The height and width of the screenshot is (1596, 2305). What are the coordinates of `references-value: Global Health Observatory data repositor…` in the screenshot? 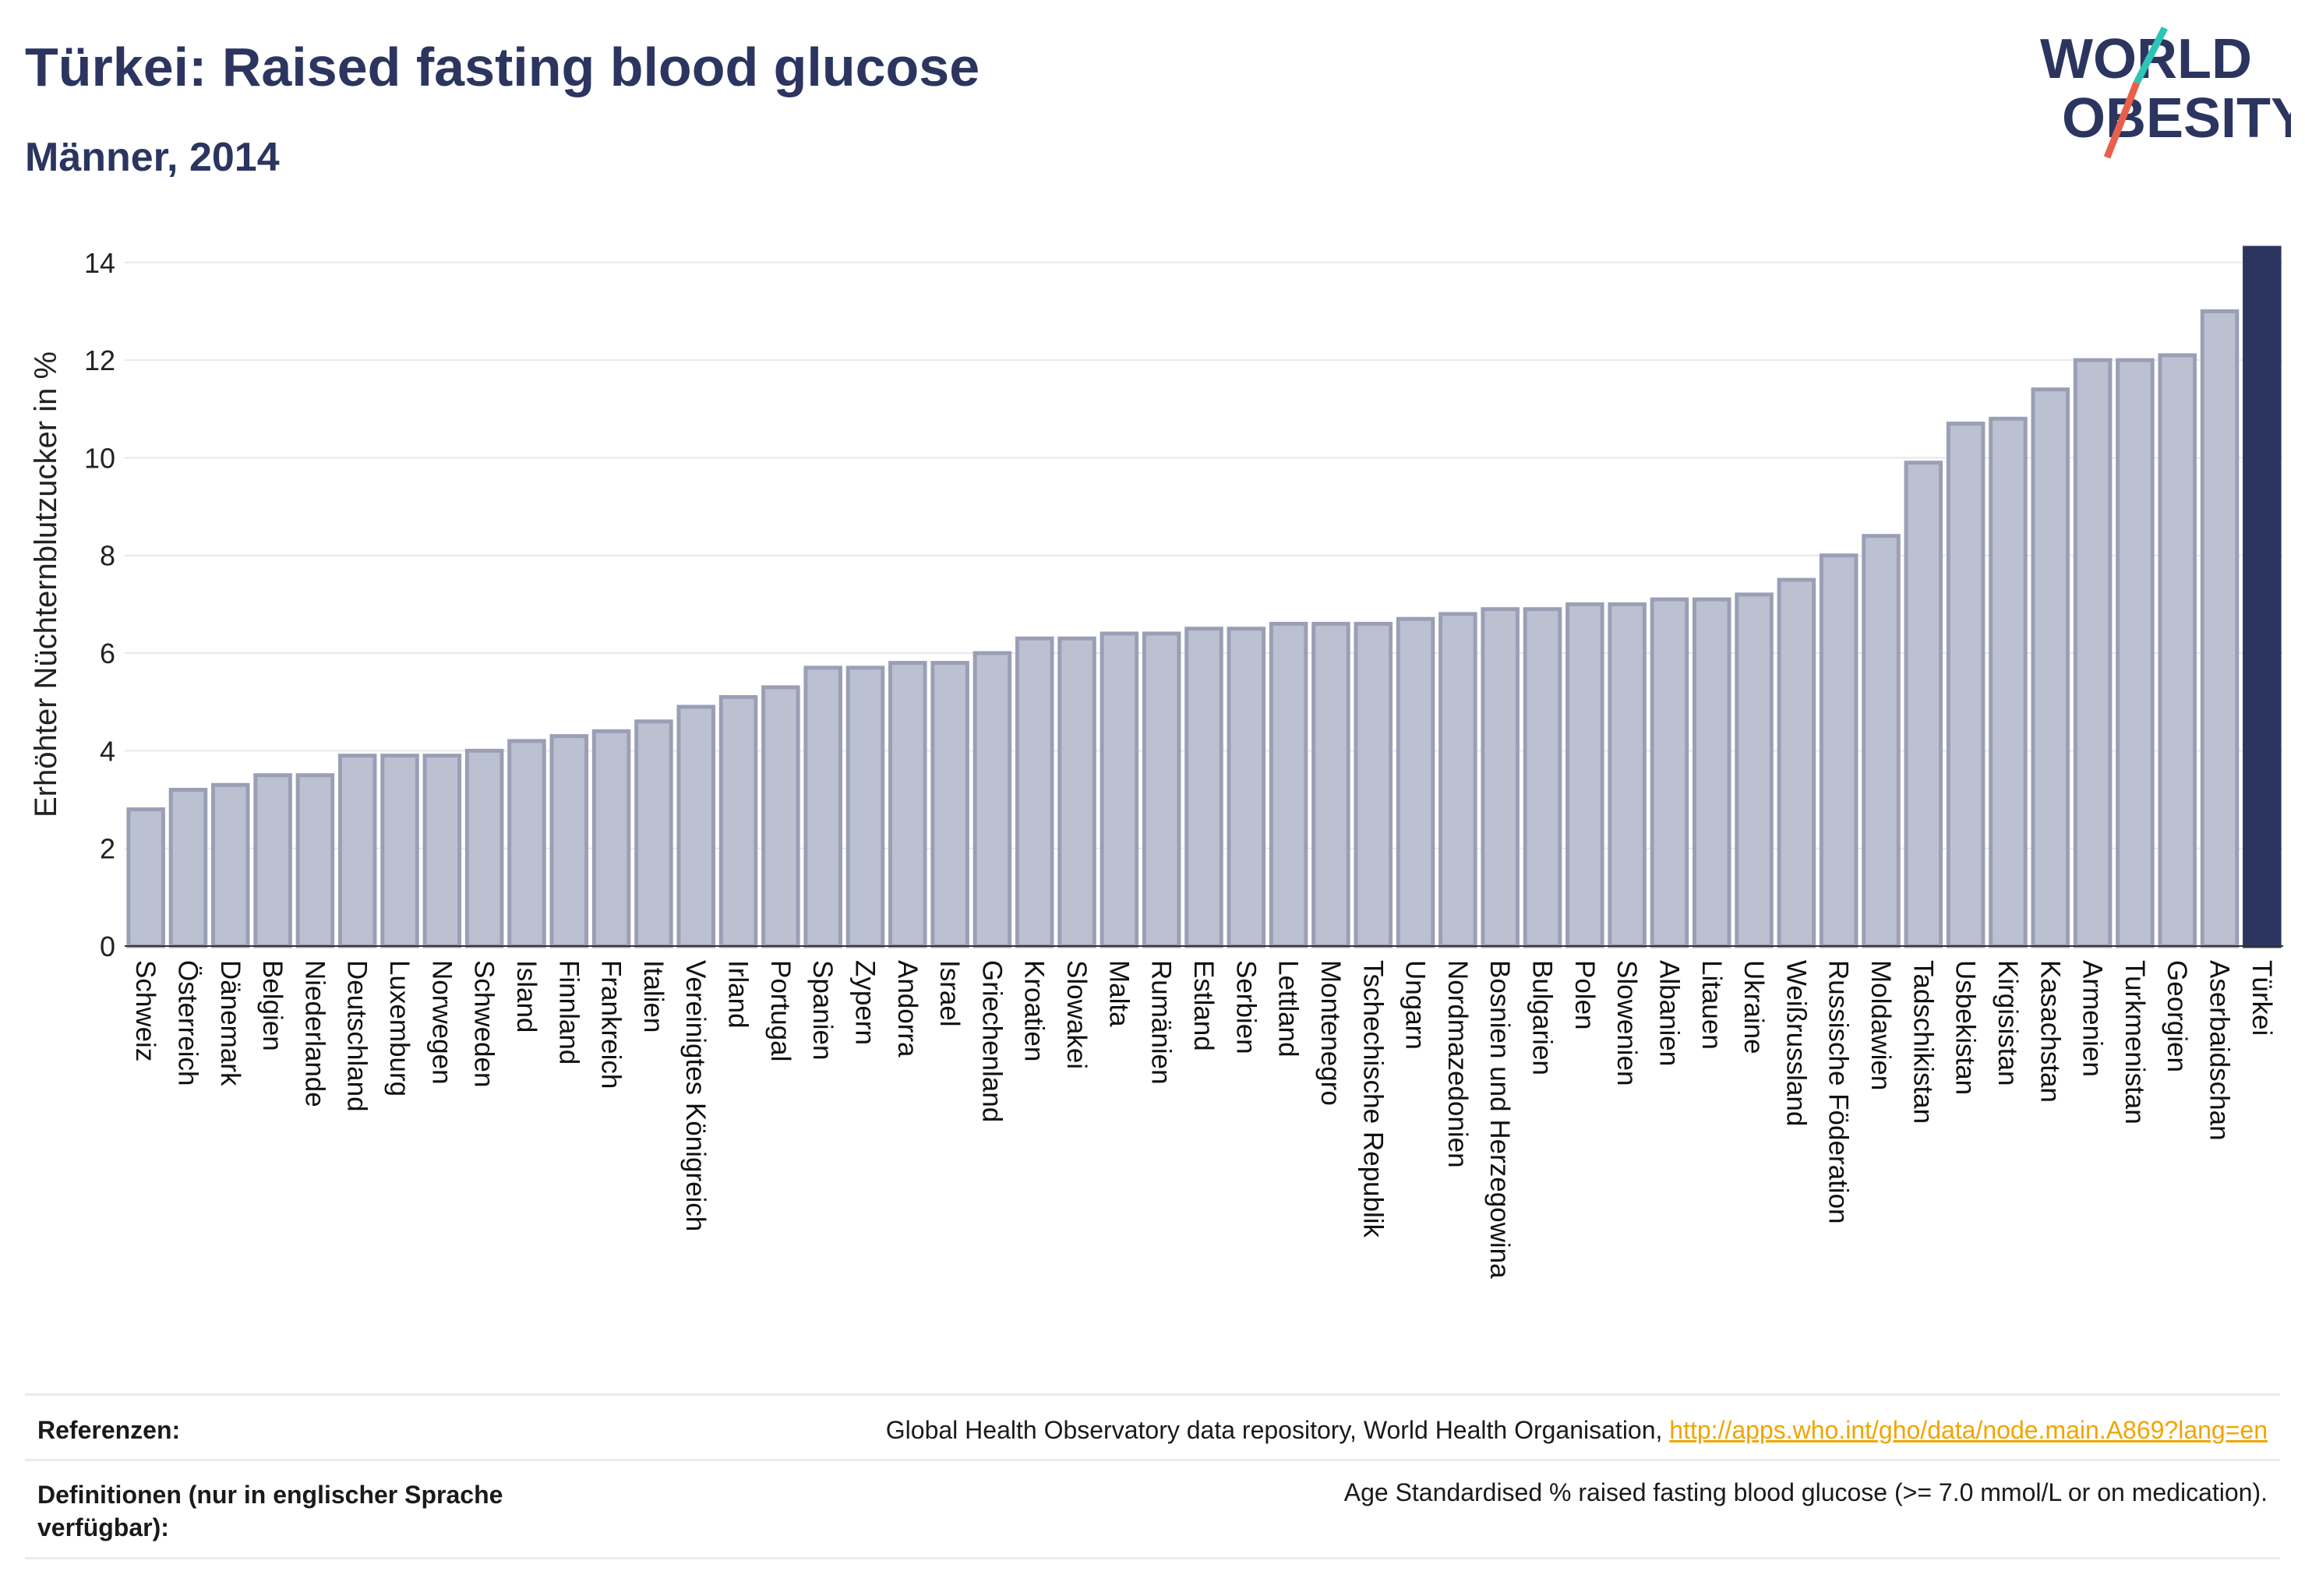 It's located at (1577, 1430).